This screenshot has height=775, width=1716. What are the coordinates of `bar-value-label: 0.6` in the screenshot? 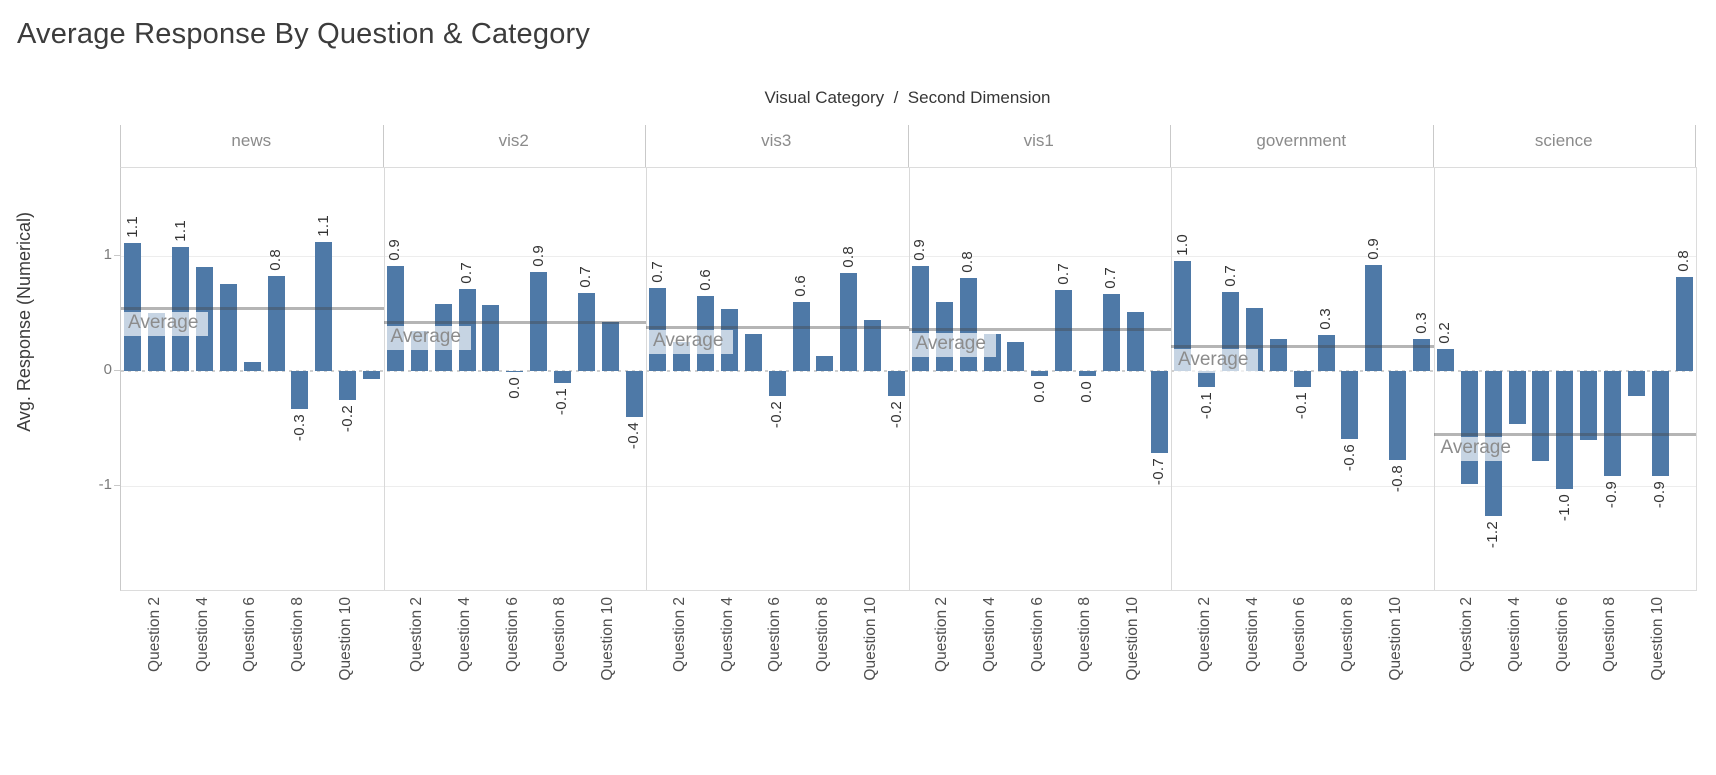 It's located at (801, 286).